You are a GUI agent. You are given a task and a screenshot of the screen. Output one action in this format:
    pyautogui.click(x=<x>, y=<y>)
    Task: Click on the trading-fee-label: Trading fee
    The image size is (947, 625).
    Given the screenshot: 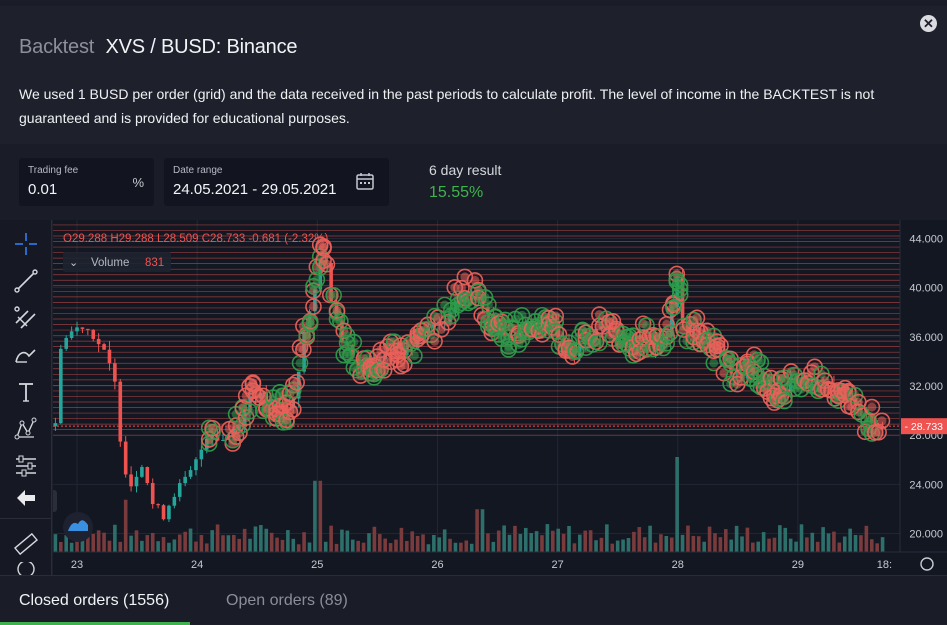 What is the action you would take?
    pyautogui.click(x=53, y=170)
    